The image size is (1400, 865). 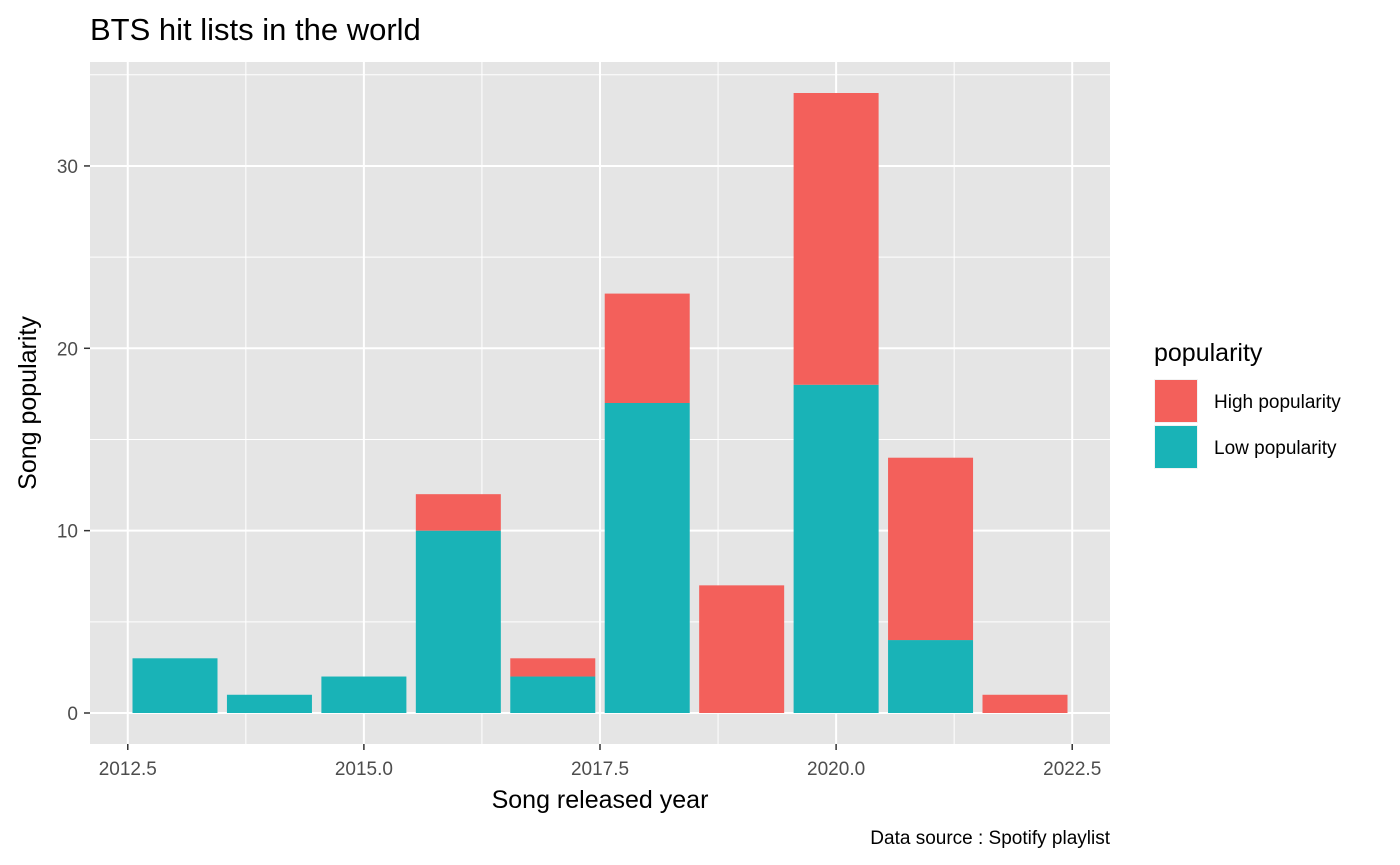 I want to click on caption: Data source : Spotify playlist, so click(x=990, y=838).